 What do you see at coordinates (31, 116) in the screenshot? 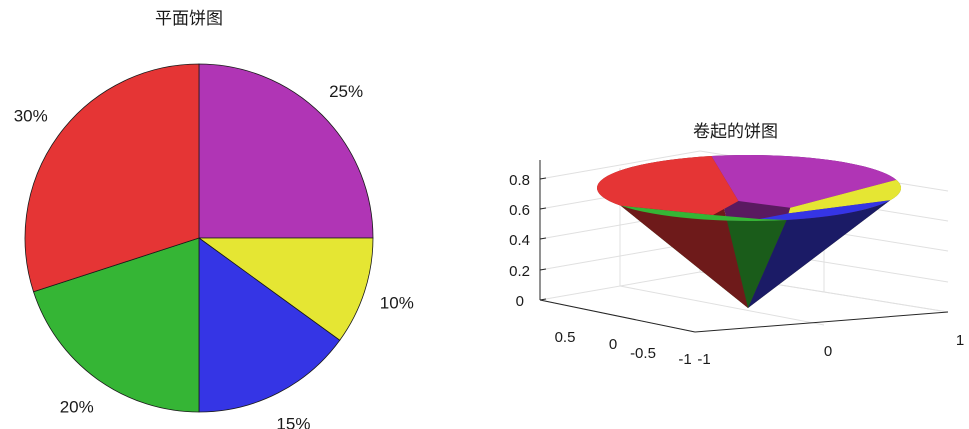
I see `pie-slice-label: 30%` at bounding box center [31, 116].